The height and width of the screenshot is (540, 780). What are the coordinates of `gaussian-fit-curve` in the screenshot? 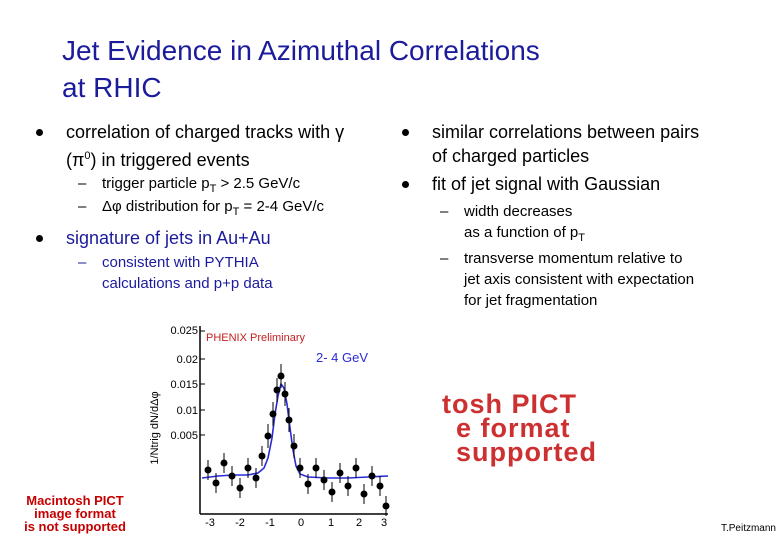 It's located at (295, 430).